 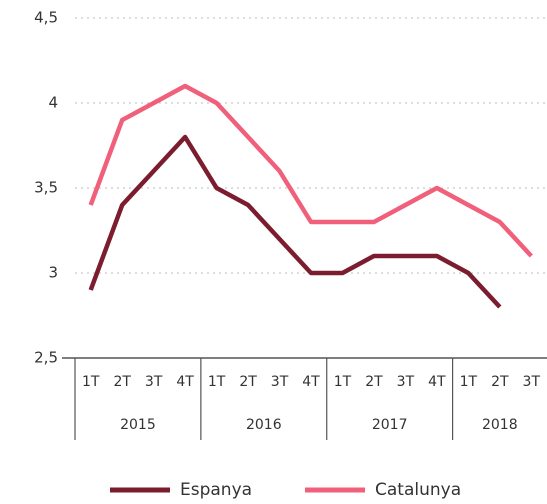 I want to click on y-tick-label: 2,5, so click(x=46, y=358).